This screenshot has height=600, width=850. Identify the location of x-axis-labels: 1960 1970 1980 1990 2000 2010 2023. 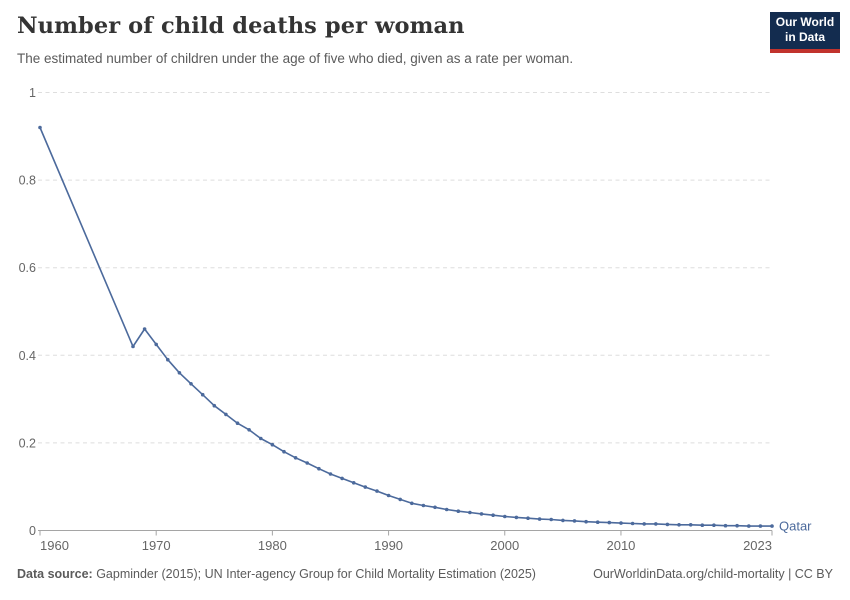
(406, 545).